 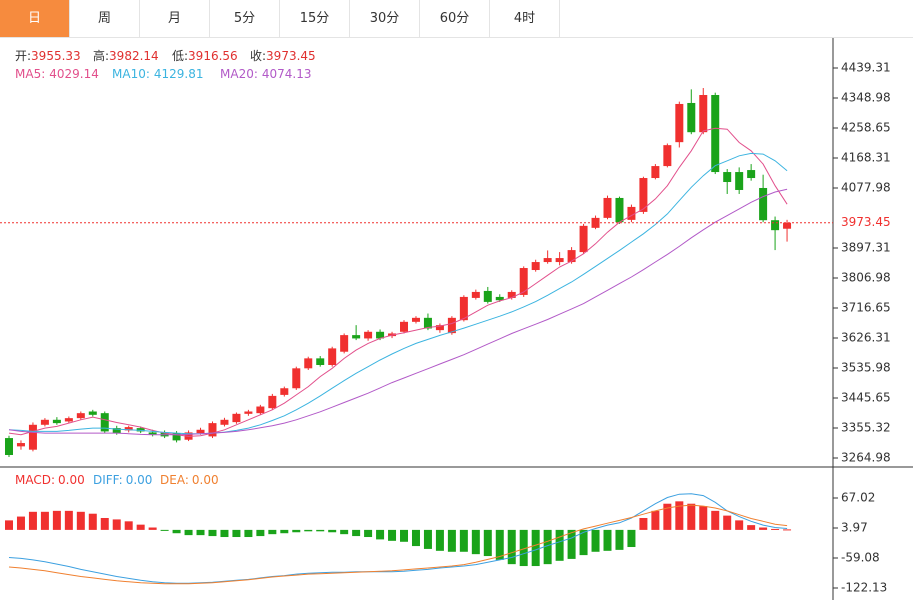 I want to click on ma-legend: MA20: 4074.13, so click(x=266, y=74).